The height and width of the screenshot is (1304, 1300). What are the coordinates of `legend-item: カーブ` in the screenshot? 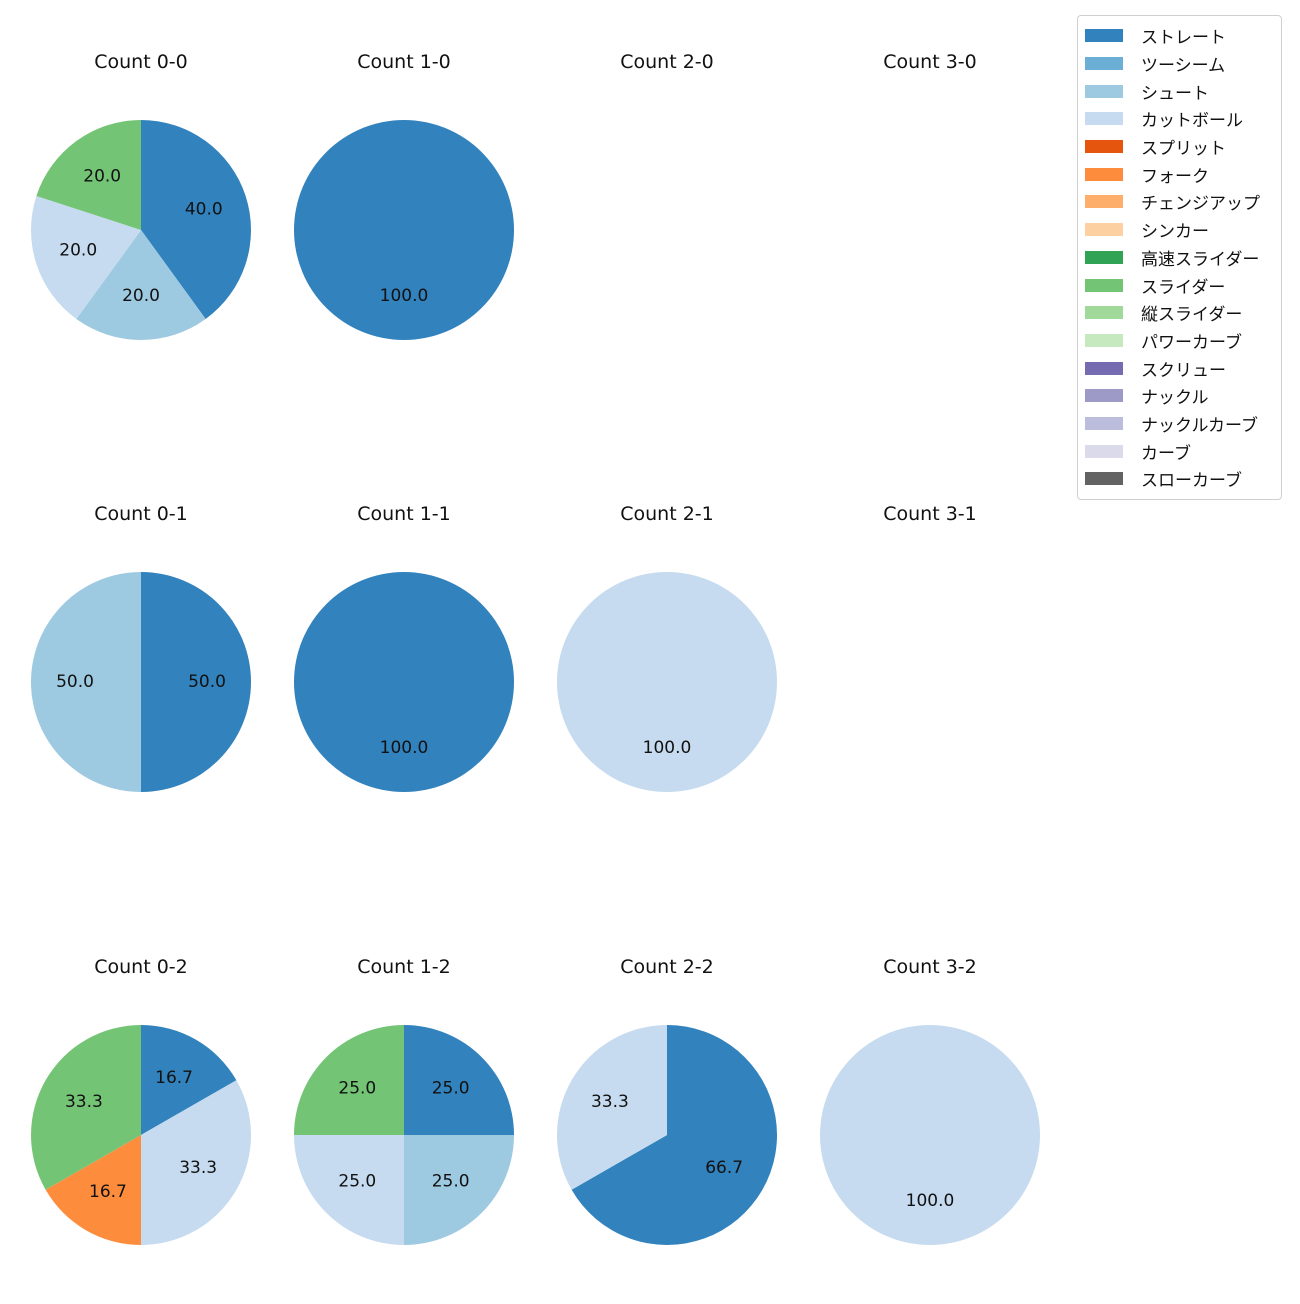 It's located at (1179, 451).